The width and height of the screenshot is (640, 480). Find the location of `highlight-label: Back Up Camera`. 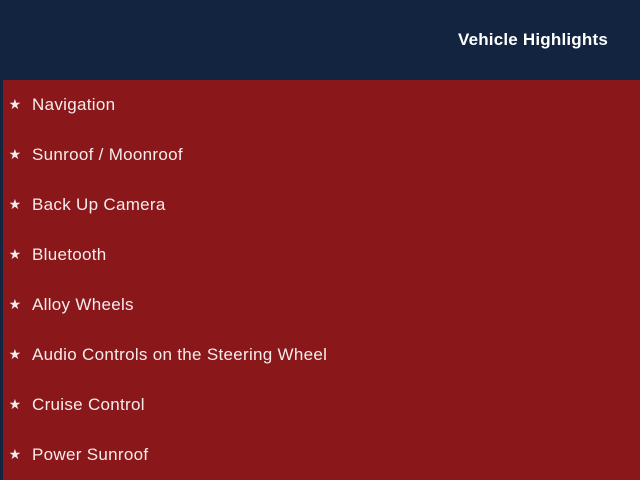

highlight-label: Back Up Camera is located at coordinates (99, 204).